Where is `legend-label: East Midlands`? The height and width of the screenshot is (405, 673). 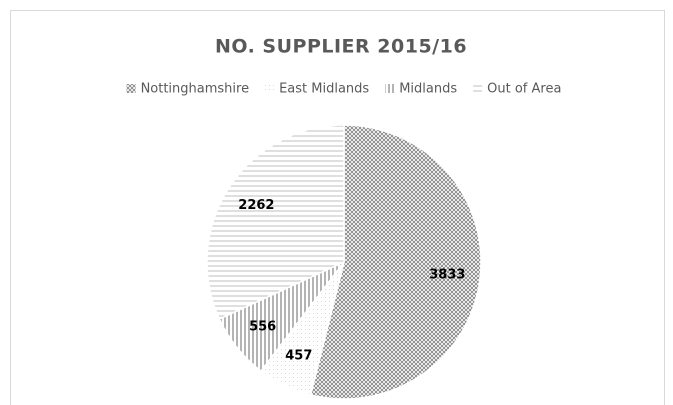 legend-label: East Midlands is located at coordinates (324, 89).